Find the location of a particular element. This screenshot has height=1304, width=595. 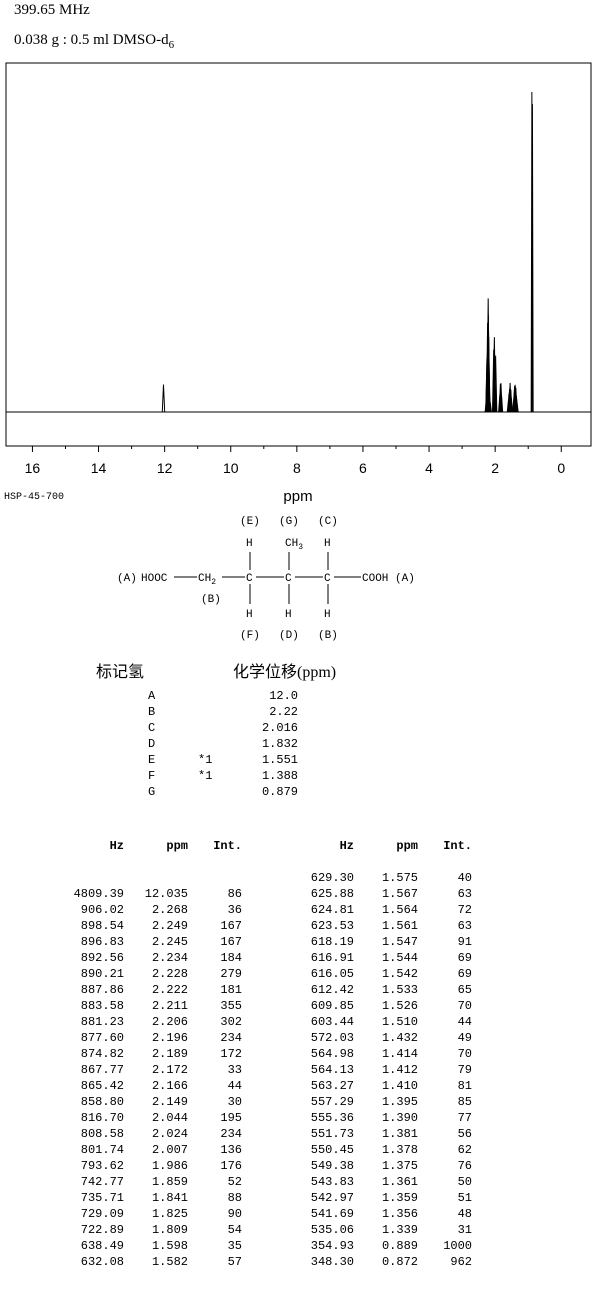

x-tick-label: 4 is located at coordinates (429, 468).